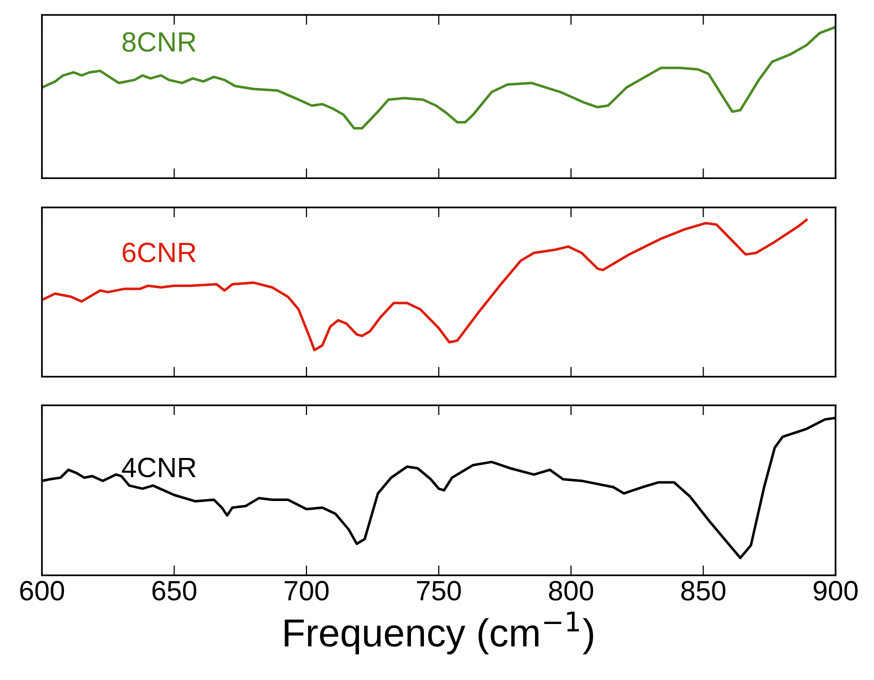  Describe the element at coordinates (159, 468) in the screenshot. I see `series-label: 4CNR` at that location.